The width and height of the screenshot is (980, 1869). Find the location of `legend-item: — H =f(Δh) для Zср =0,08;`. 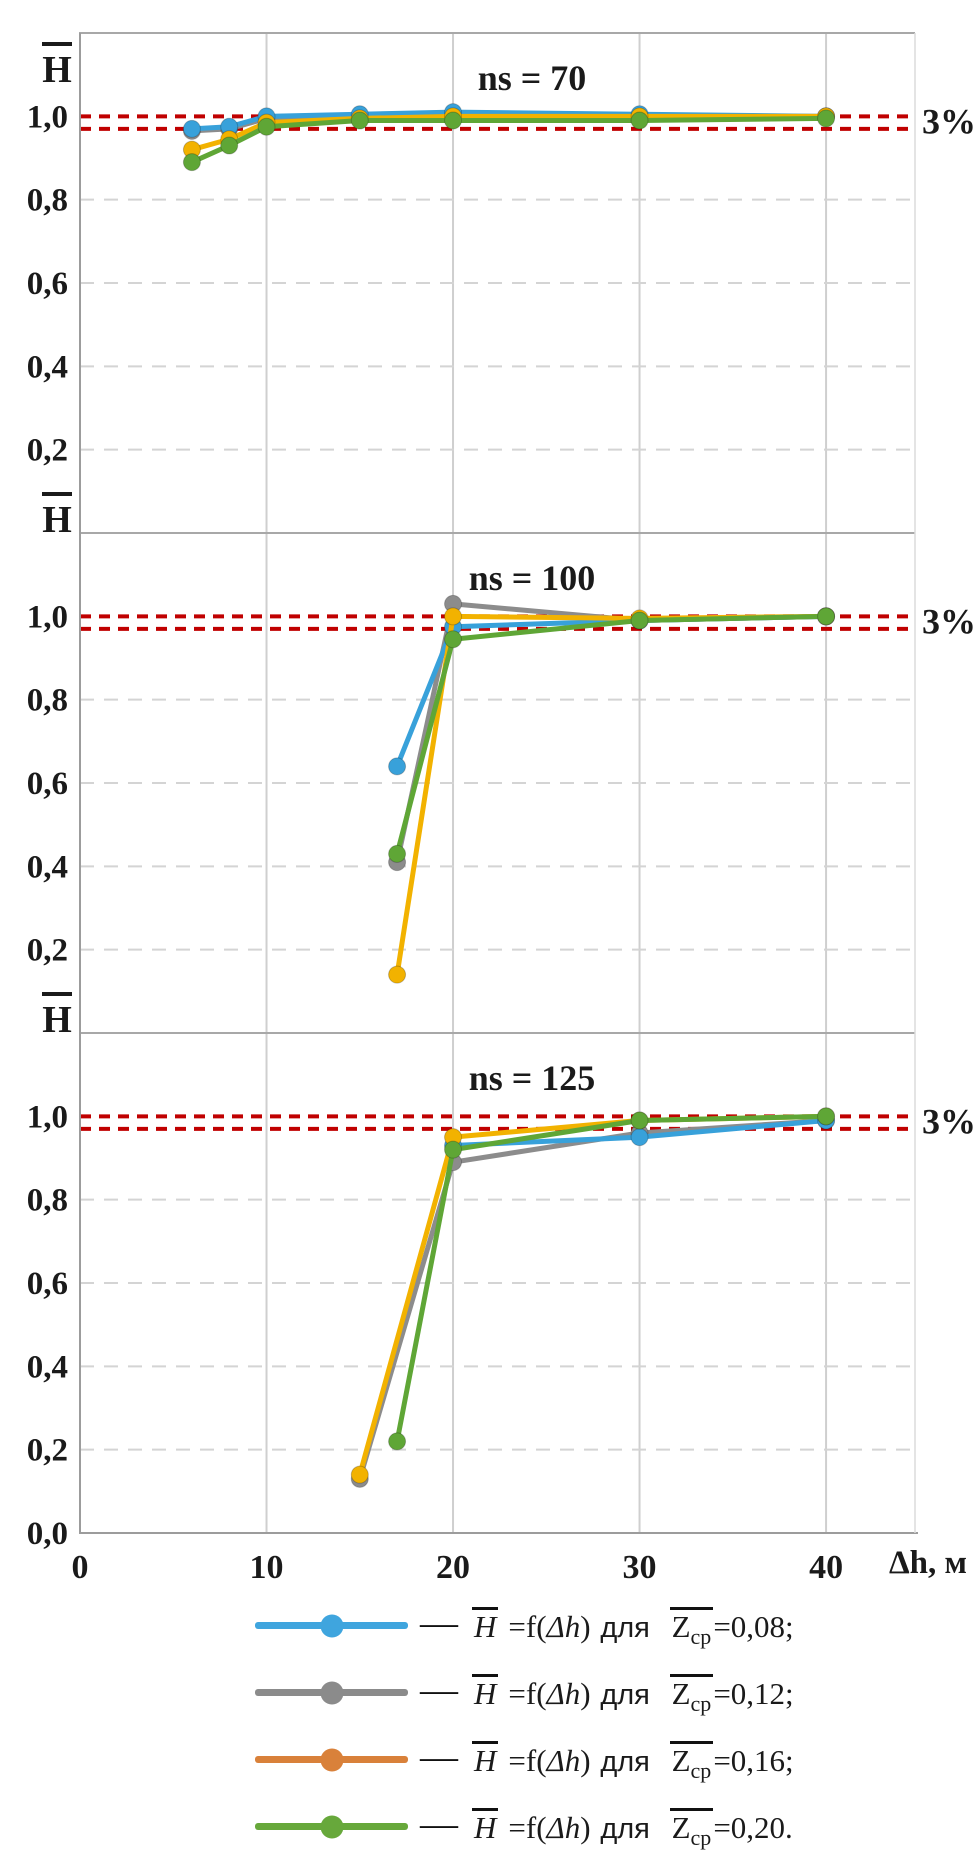

legend-item: — H =f(Δh) для Zср =0,08; is located at coordinates (490, 1625).